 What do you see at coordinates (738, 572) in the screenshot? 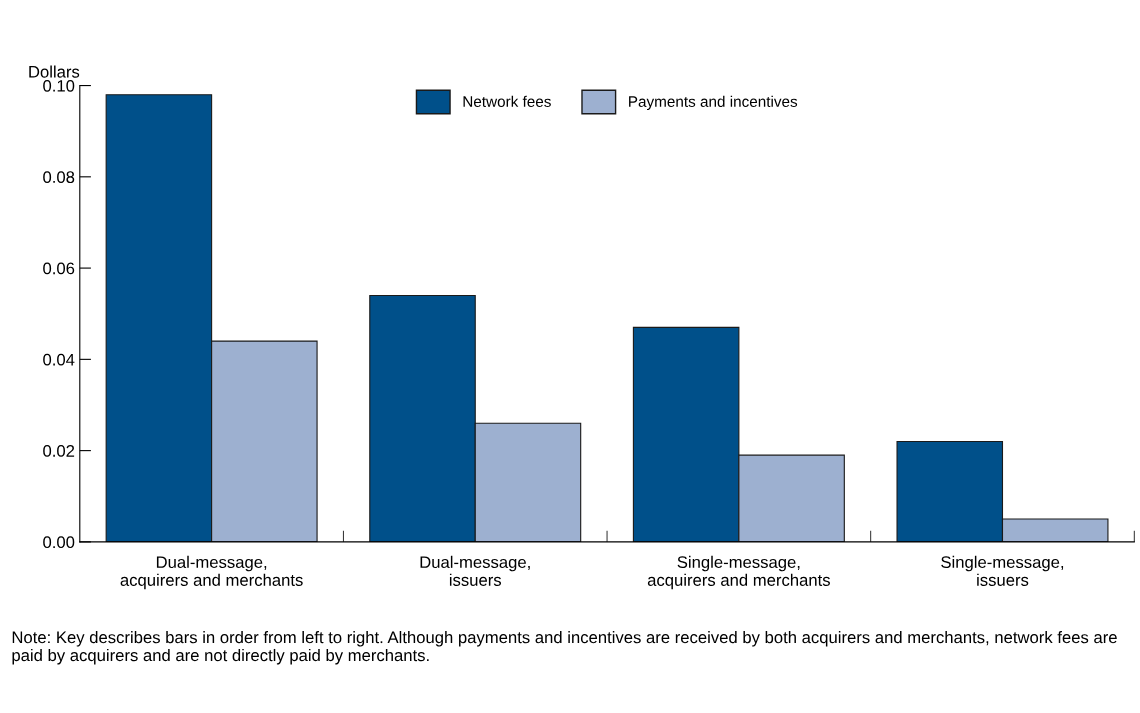
I see `x-tick-label: Single-message, acquirers and merchants` at bounding box center [738, 572].